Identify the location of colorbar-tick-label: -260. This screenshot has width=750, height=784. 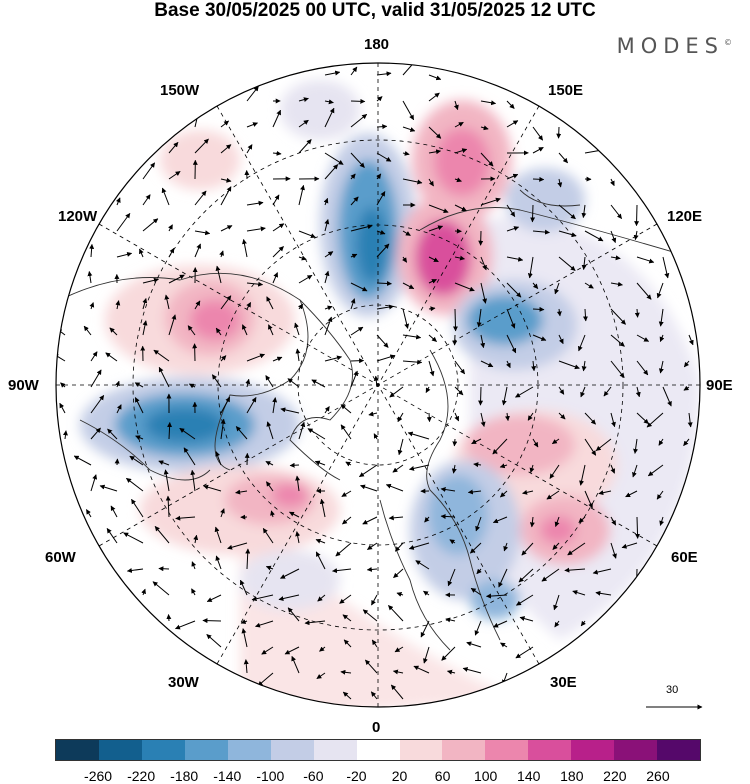
(98, 776).